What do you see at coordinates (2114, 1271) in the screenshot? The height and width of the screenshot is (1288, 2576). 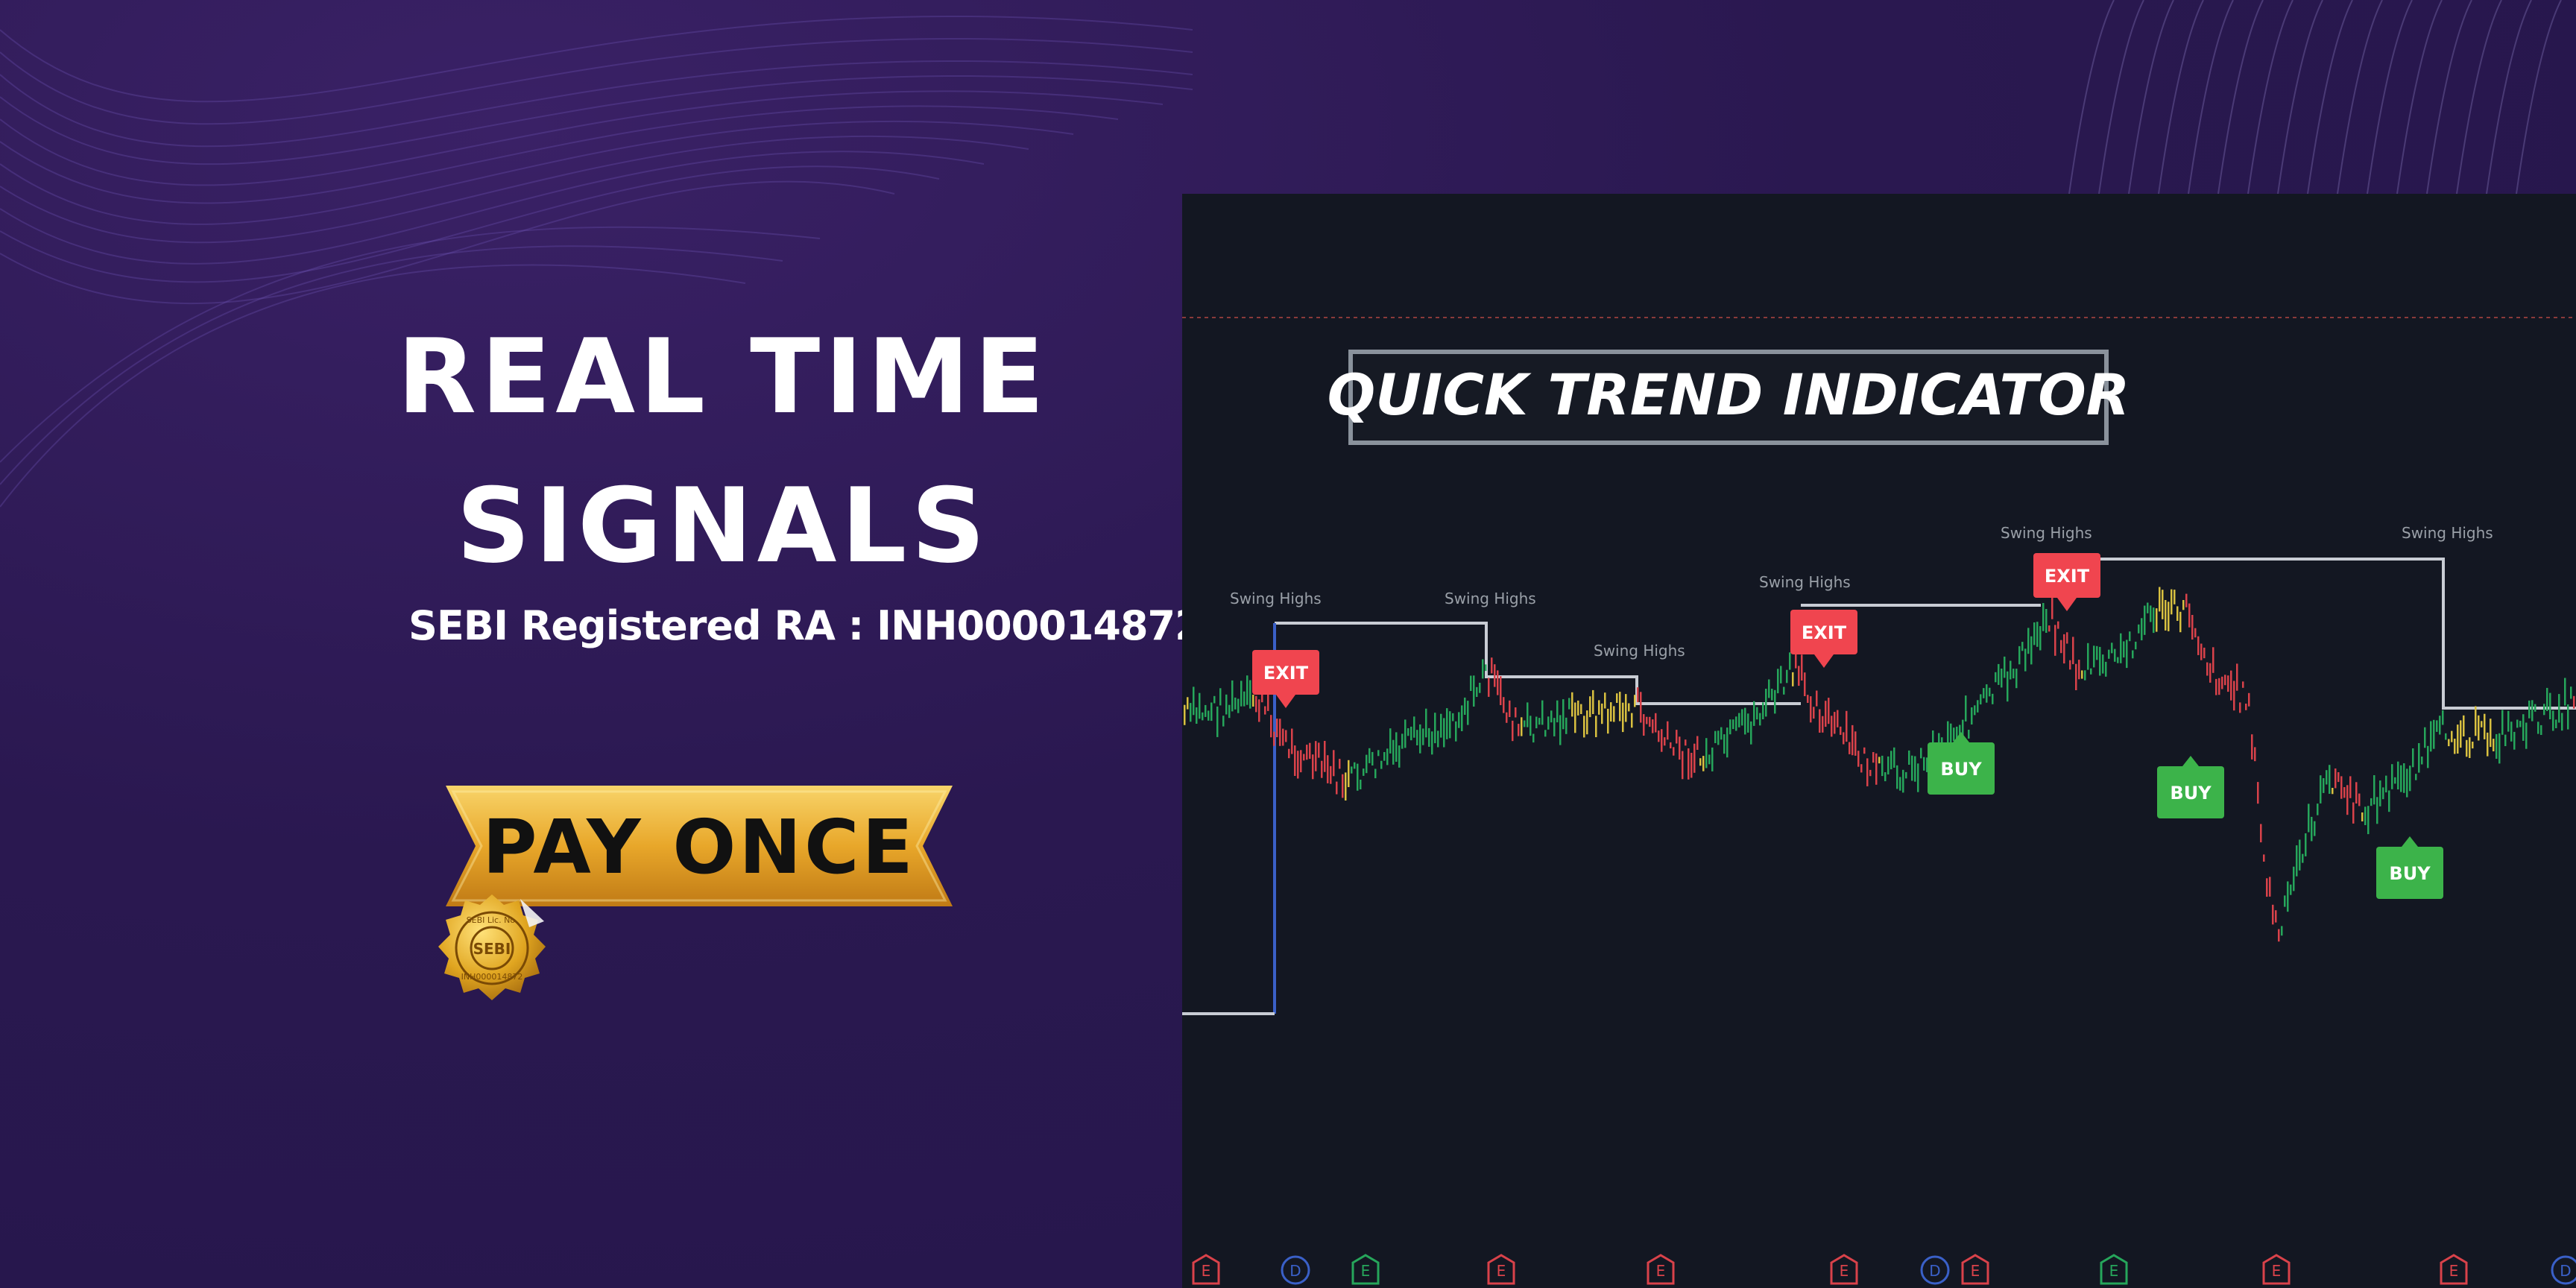 I see `svg-text: E` at bounding box center [2114, 1271].